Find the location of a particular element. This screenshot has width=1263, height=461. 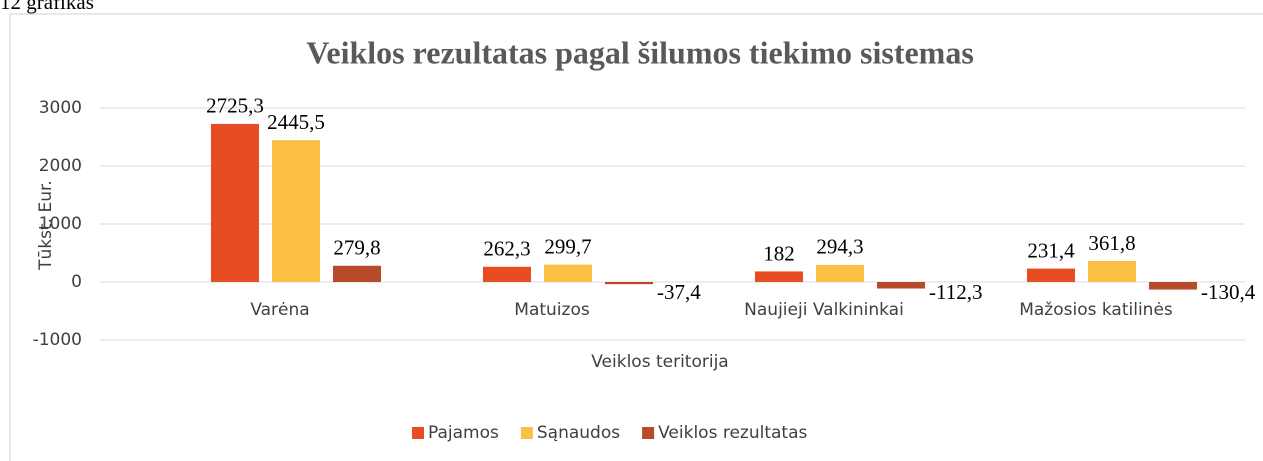

data-label: -37,4 is located at coordinates (679, 292).